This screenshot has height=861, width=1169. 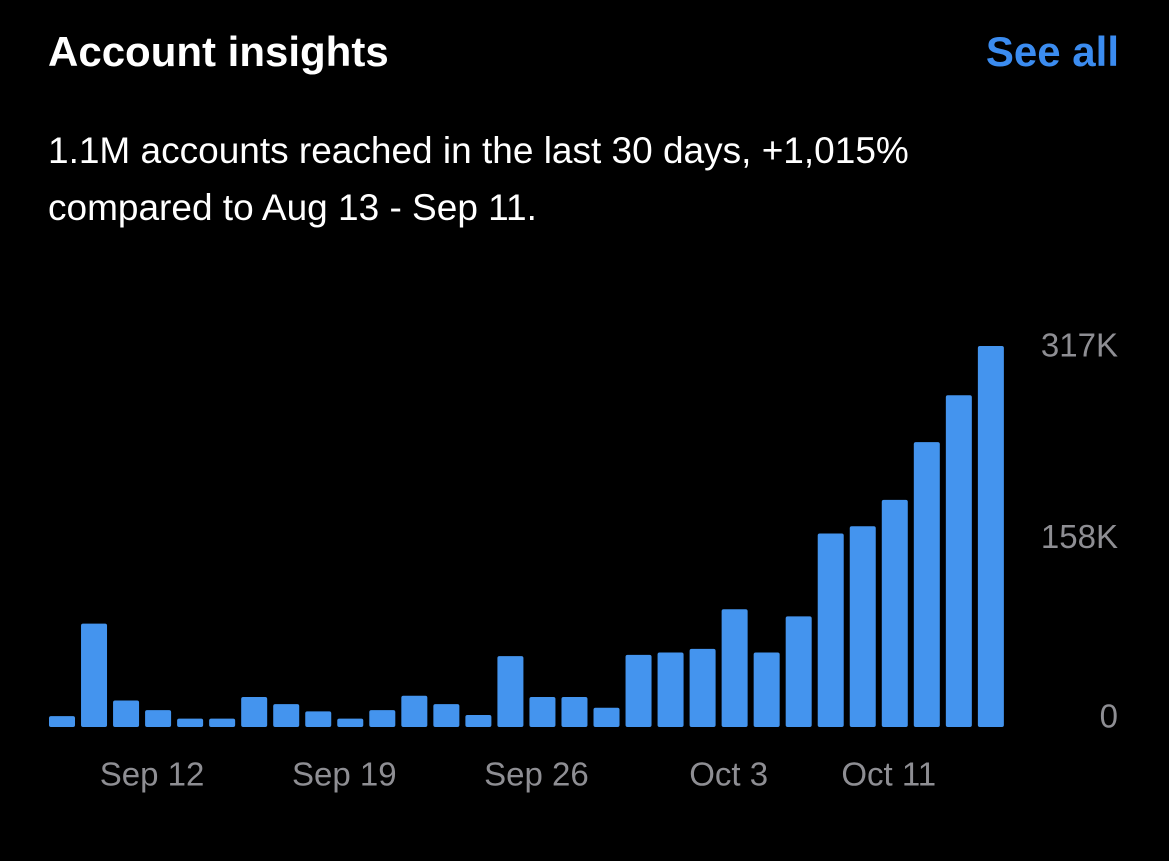 I want to click on y-tick-label: 317K, so click(x=1079, y=345).